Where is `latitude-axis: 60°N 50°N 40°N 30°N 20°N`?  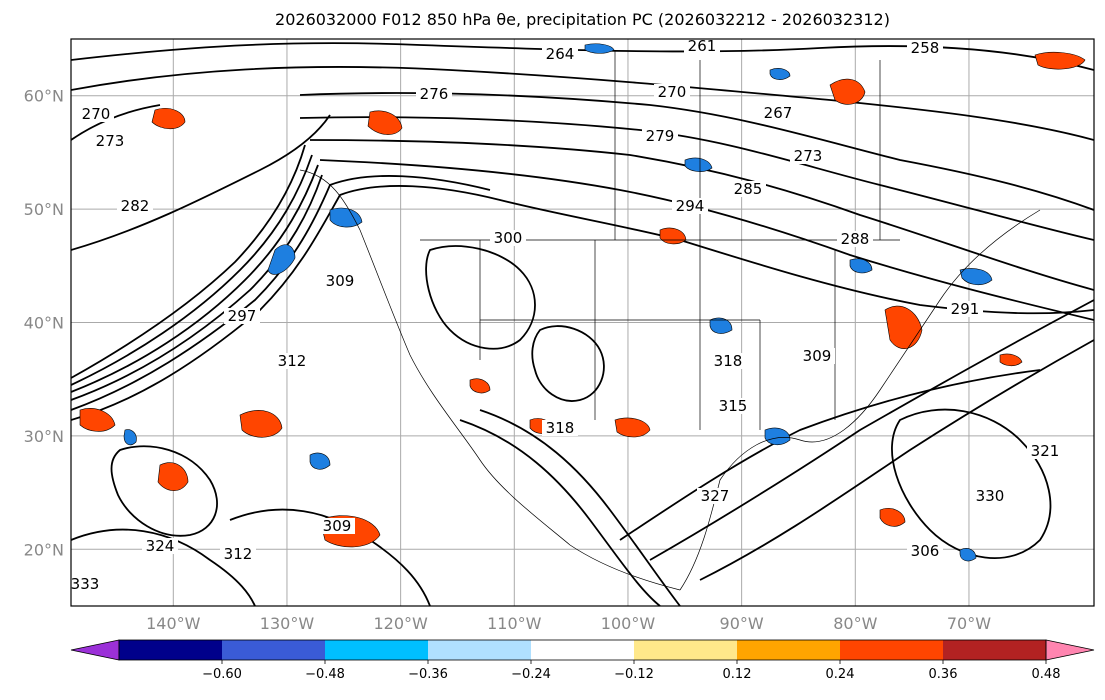 latitude-axis: 60°N 50°N 40°N 30°N 20°N is located at coordinates (44, 323).